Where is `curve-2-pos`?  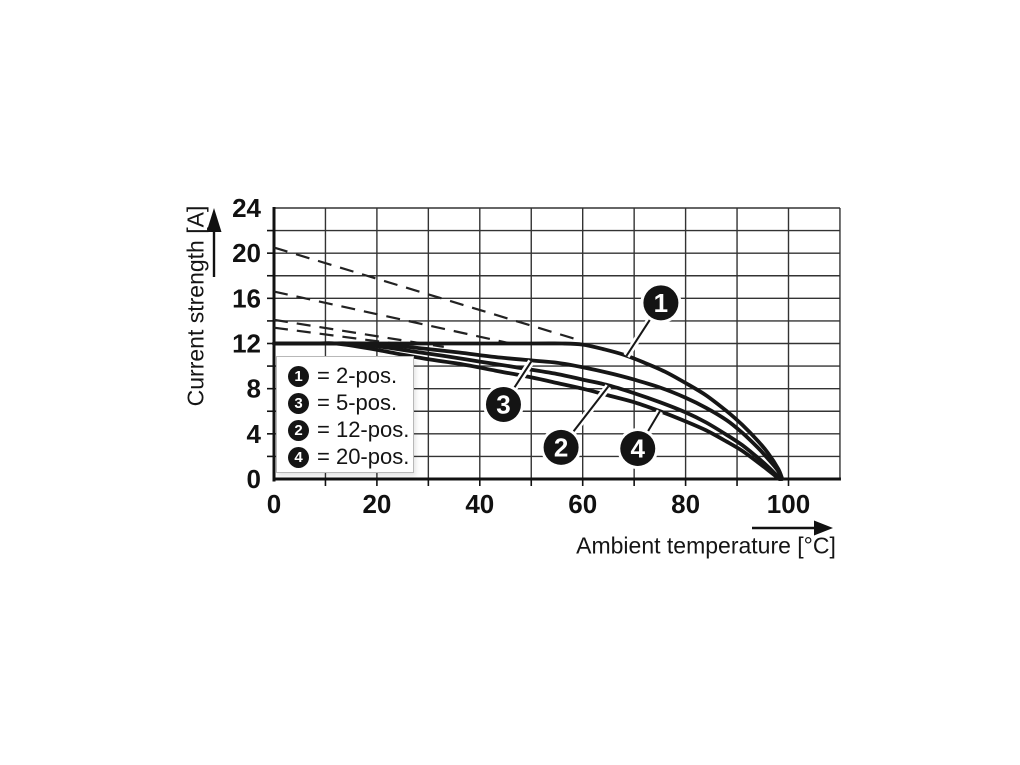
curve-2-pos is located at coordinates (528, 411).